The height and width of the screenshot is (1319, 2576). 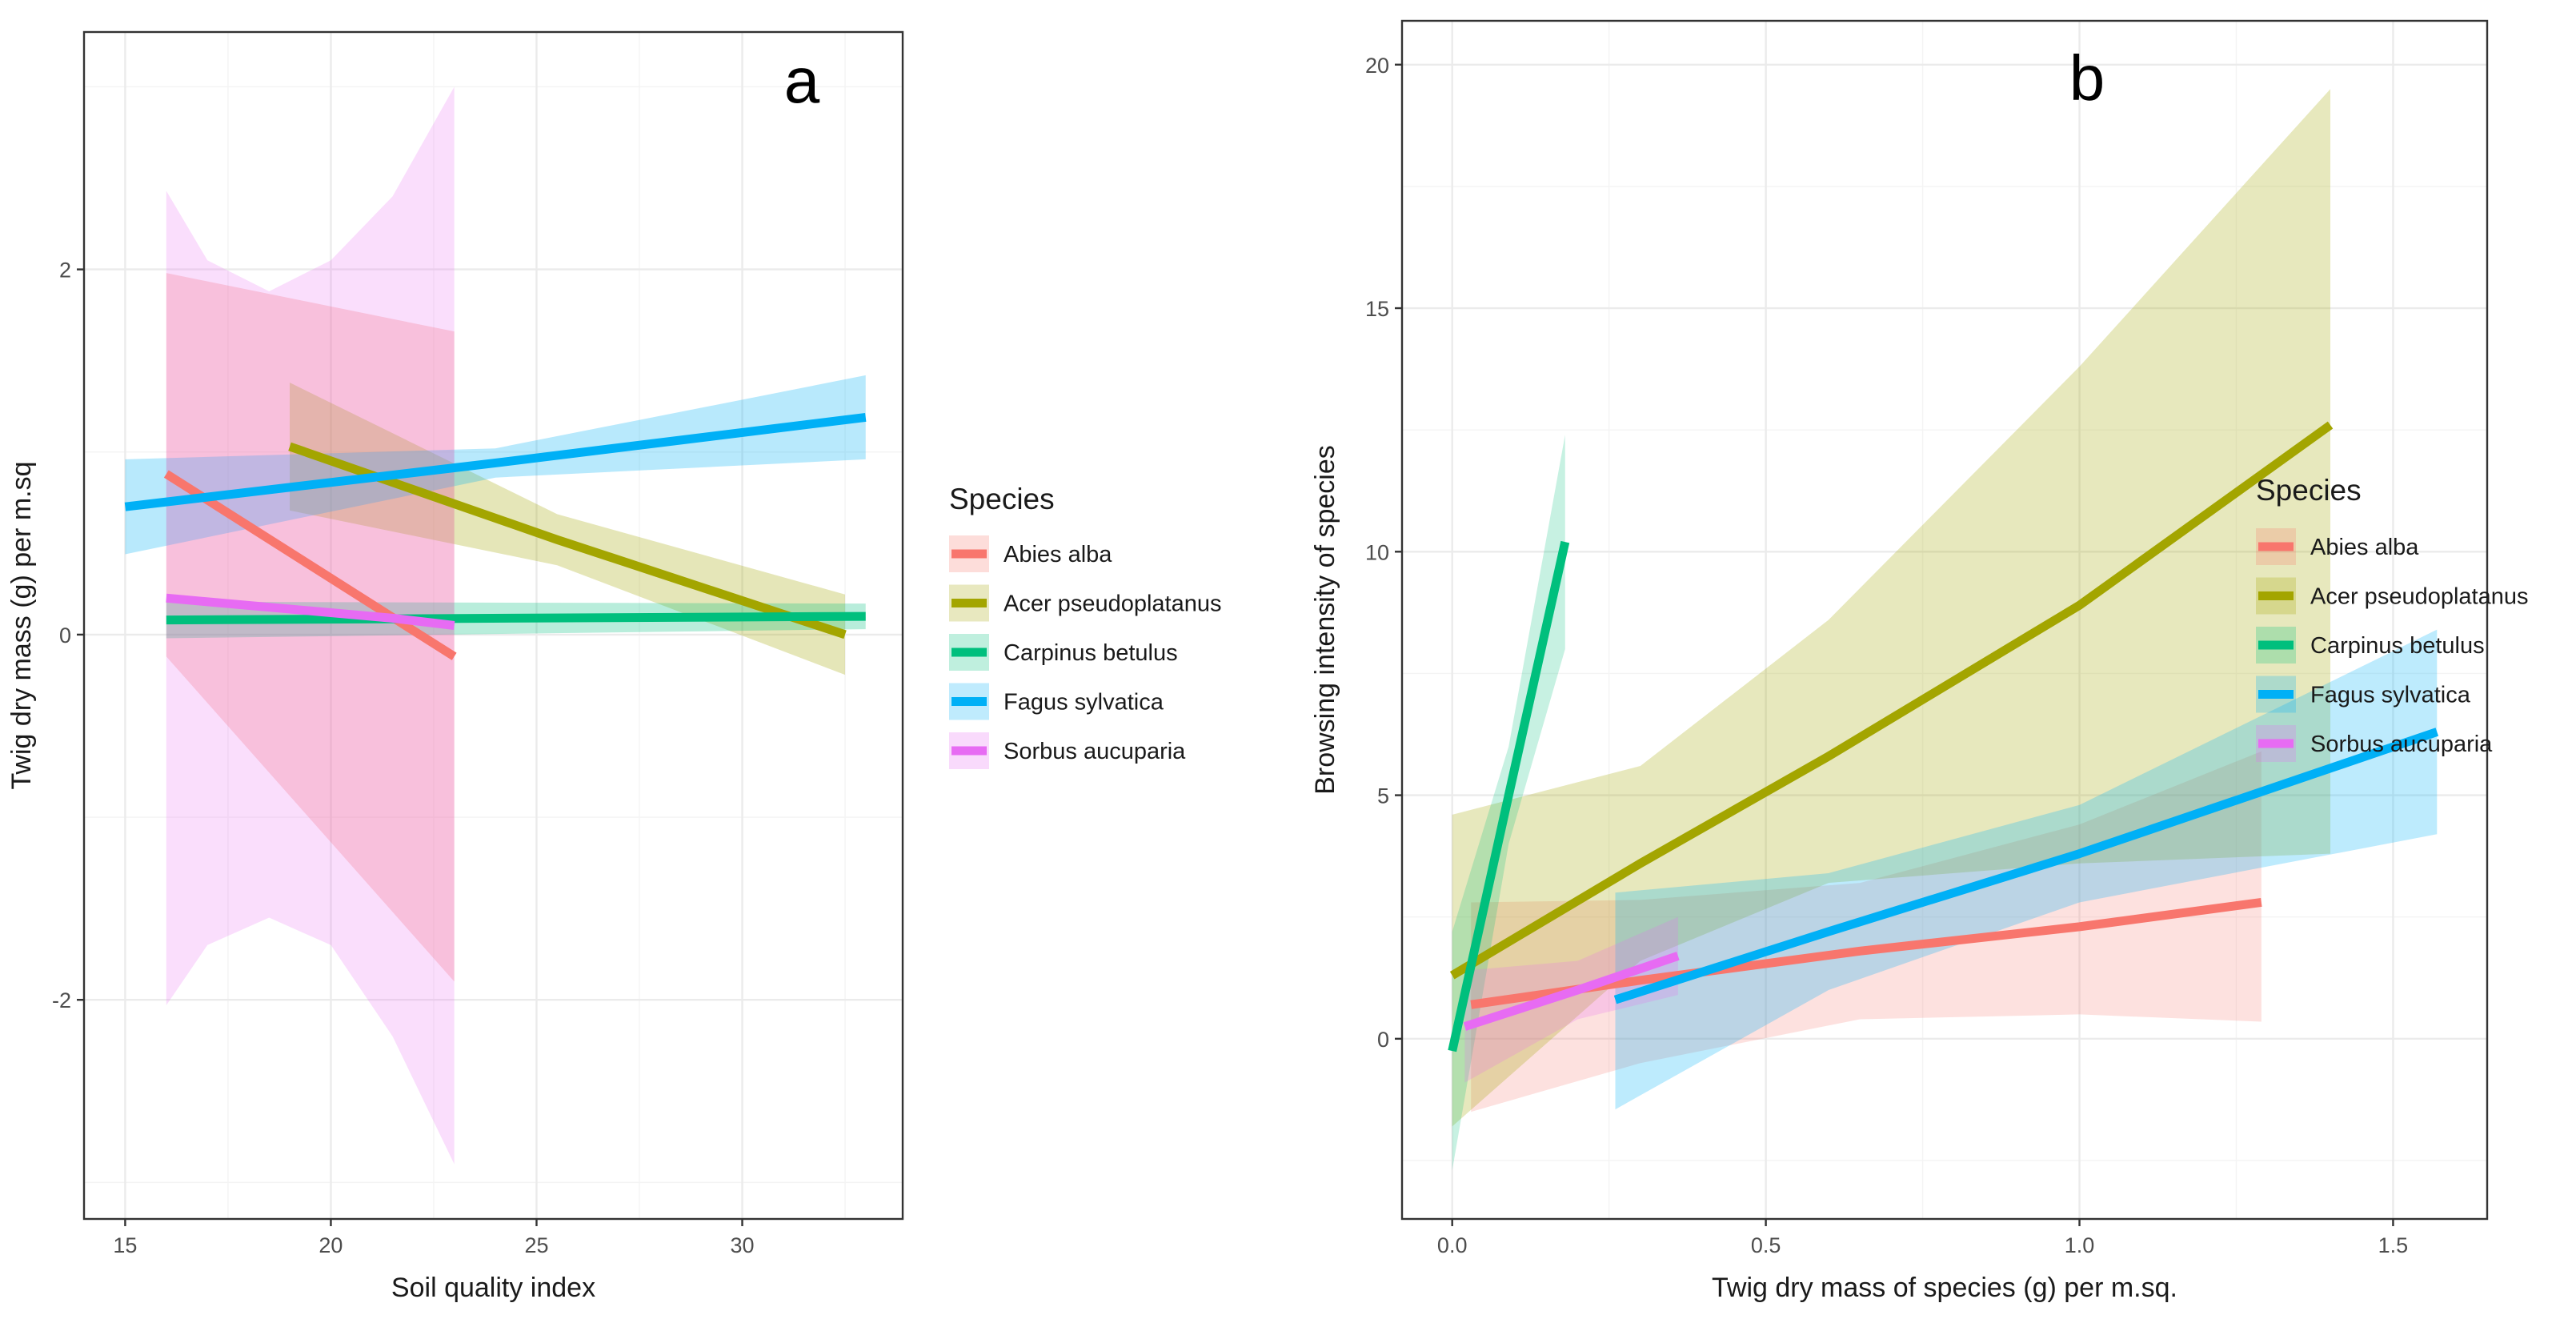 I want to click on x-tick-label: 20, so click(x=330, y=1245).